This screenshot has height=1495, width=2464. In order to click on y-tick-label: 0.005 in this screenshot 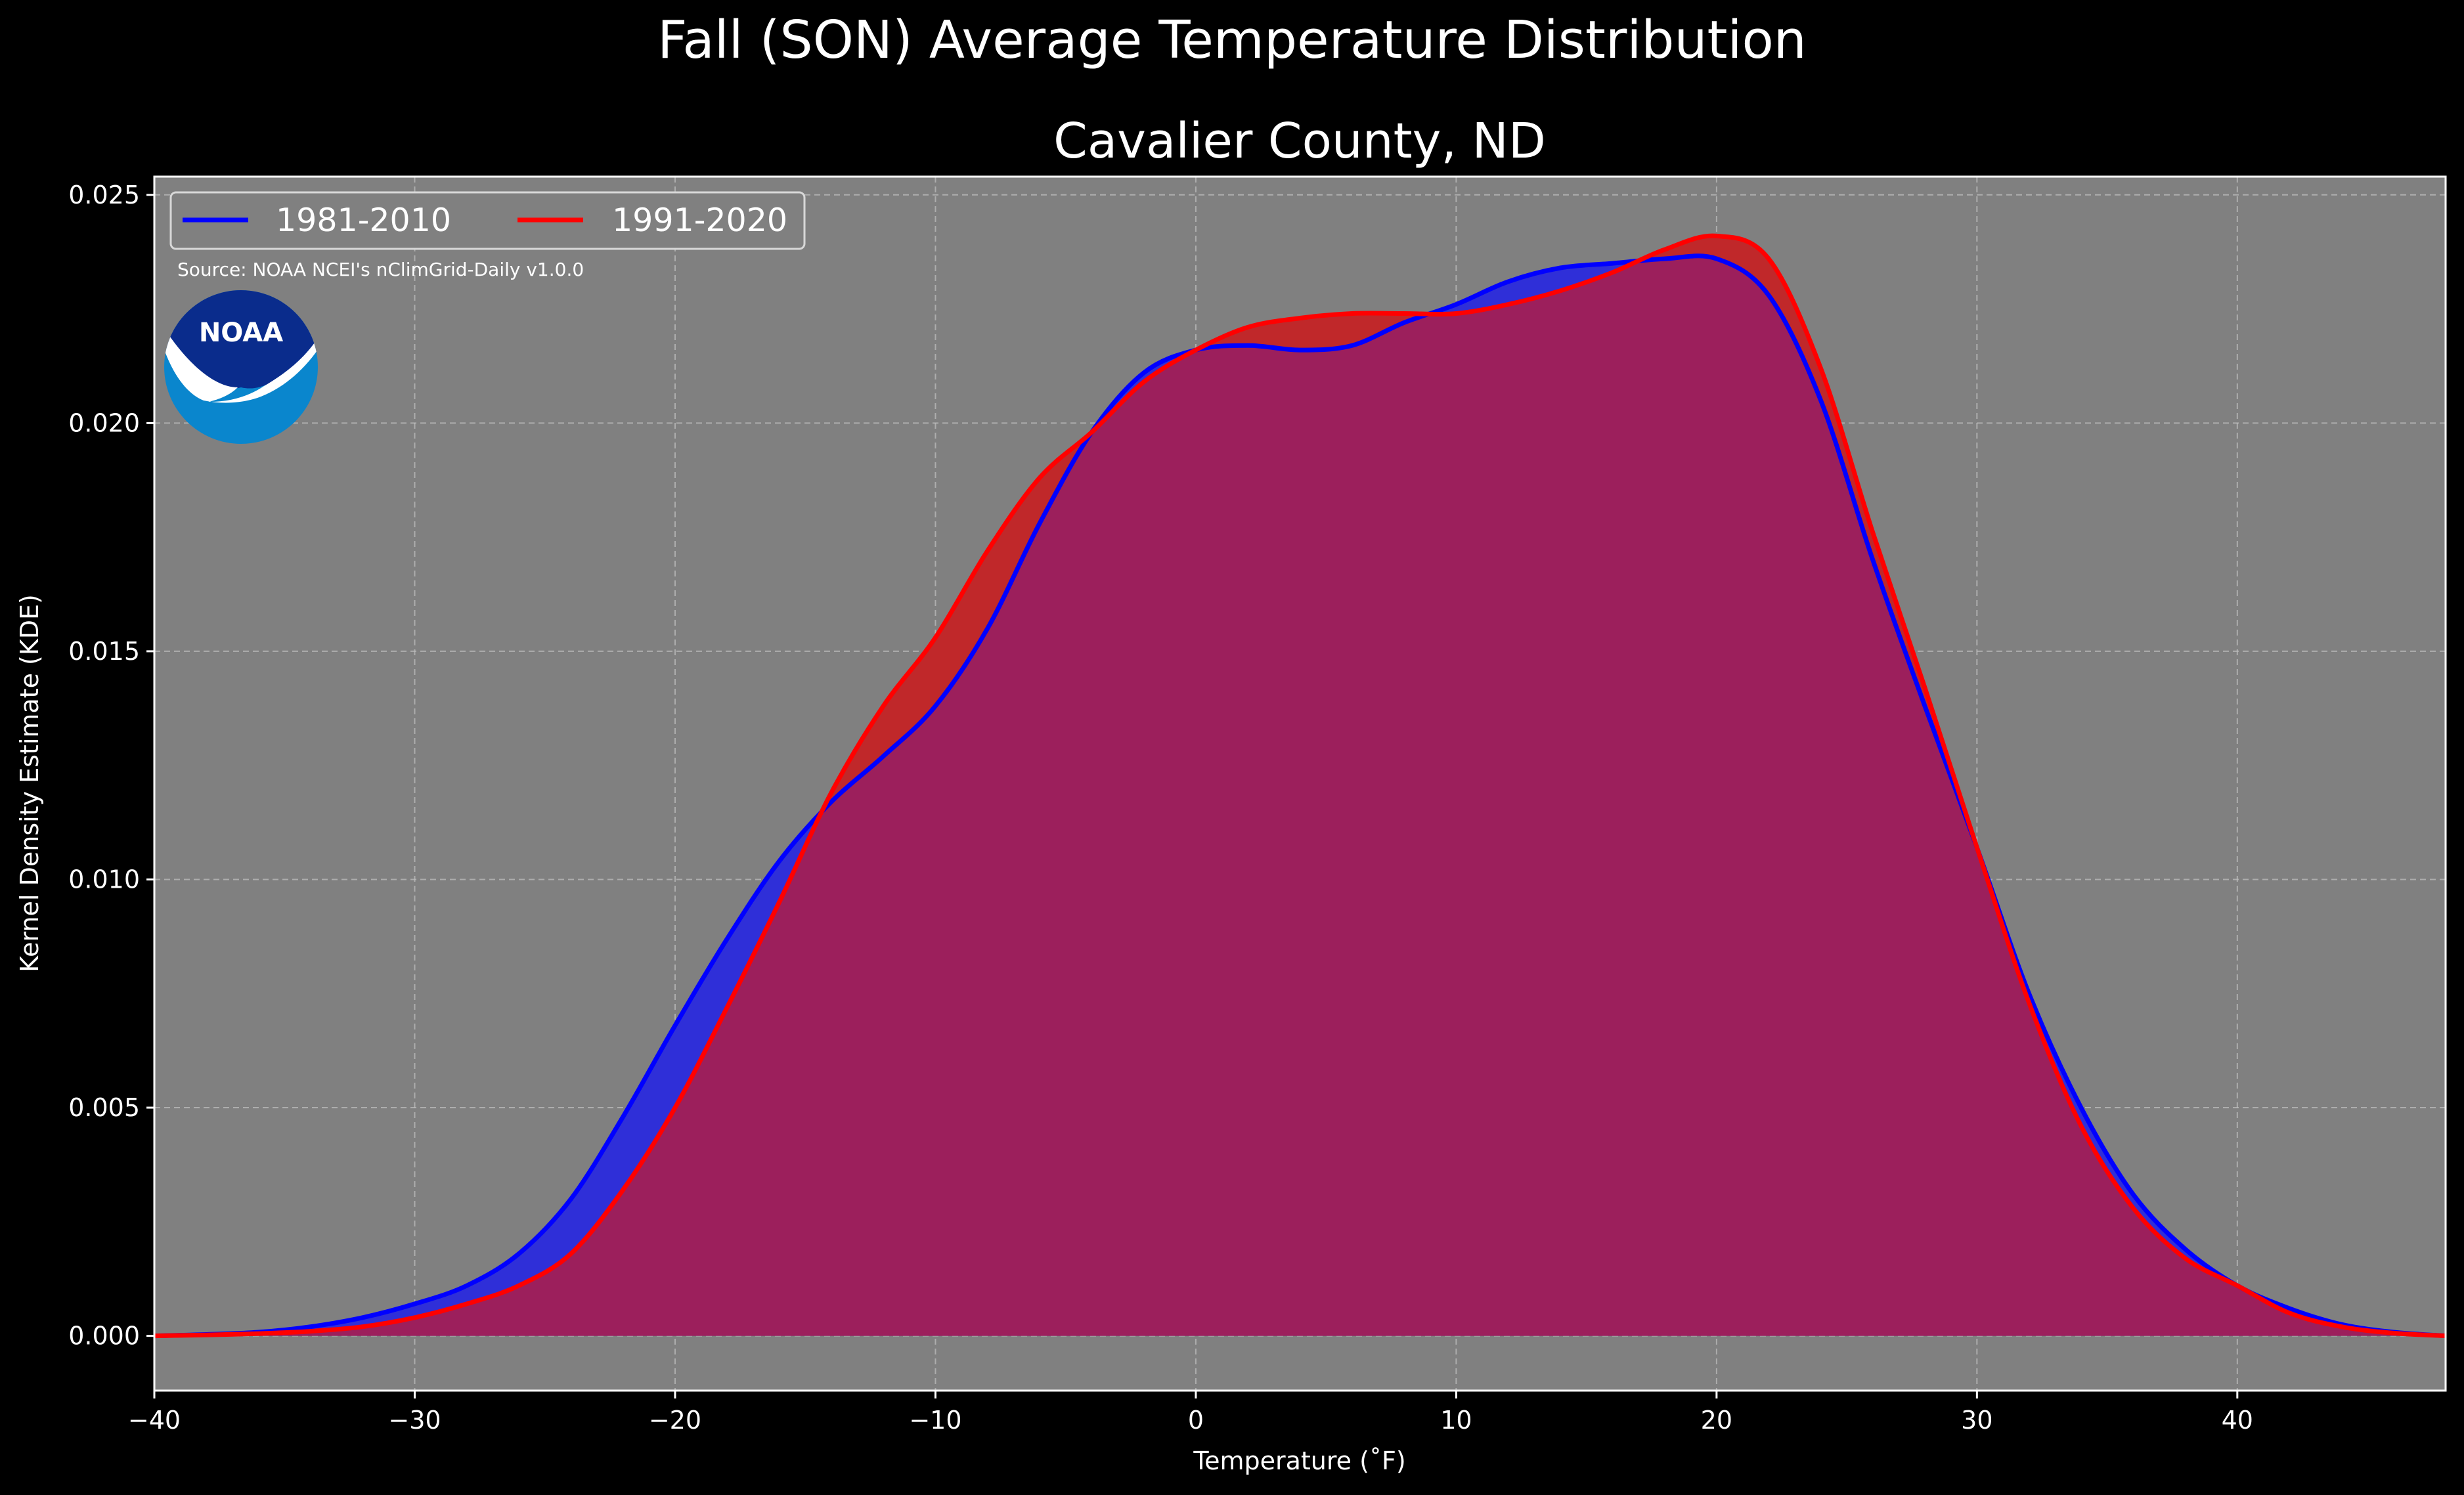, I will do `click(104, 1107)`.